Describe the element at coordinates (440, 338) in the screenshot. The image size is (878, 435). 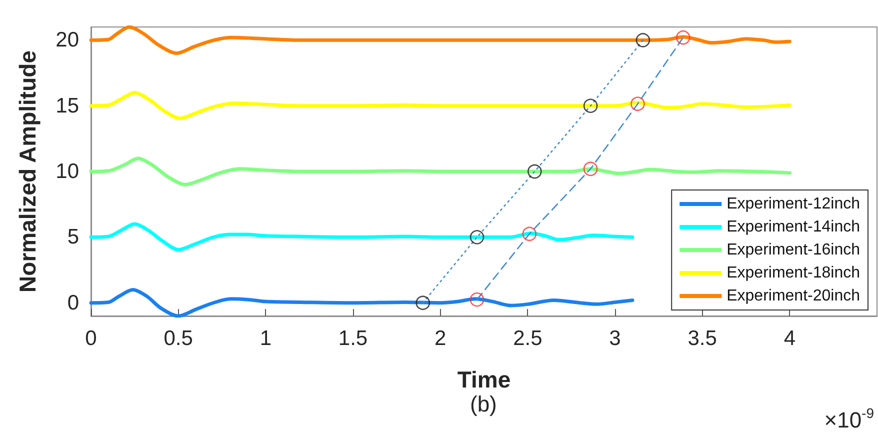
I see `x-tick-label: 2` at that location.